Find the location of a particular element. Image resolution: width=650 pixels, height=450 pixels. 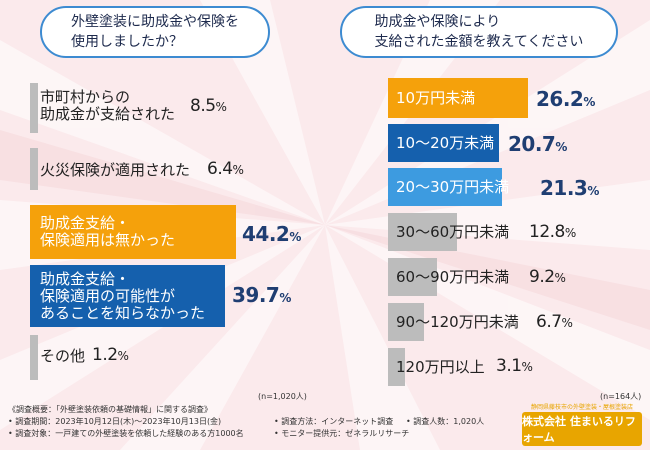

survey-period: • 調査期間：2023年10月12日(木)〜2023年10月13日(金) is located at coordinates (115, 421).